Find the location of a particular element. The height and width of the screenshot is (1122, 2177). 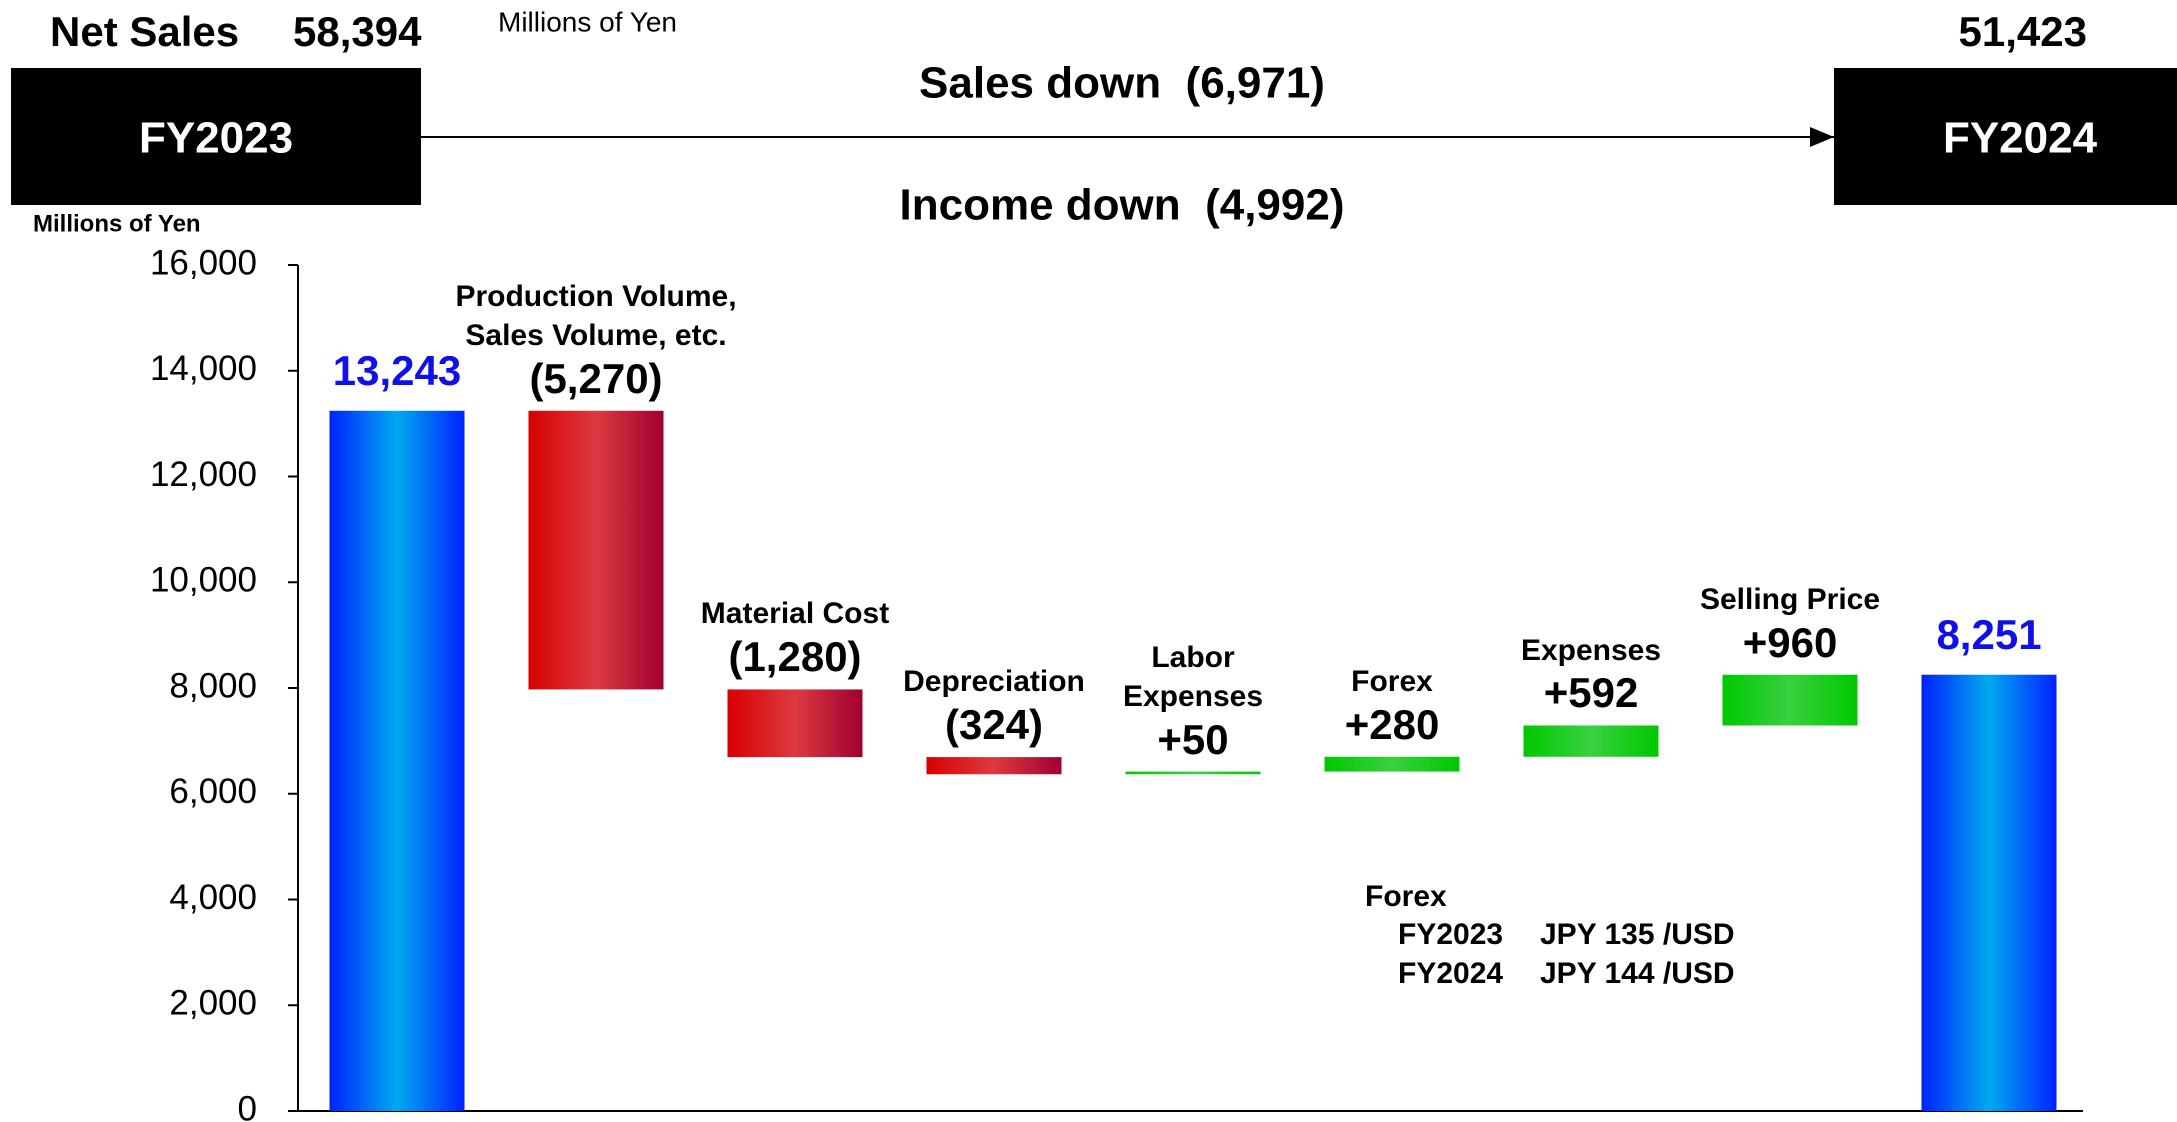

category-label: Forex is located at coordinates (1392, 681).